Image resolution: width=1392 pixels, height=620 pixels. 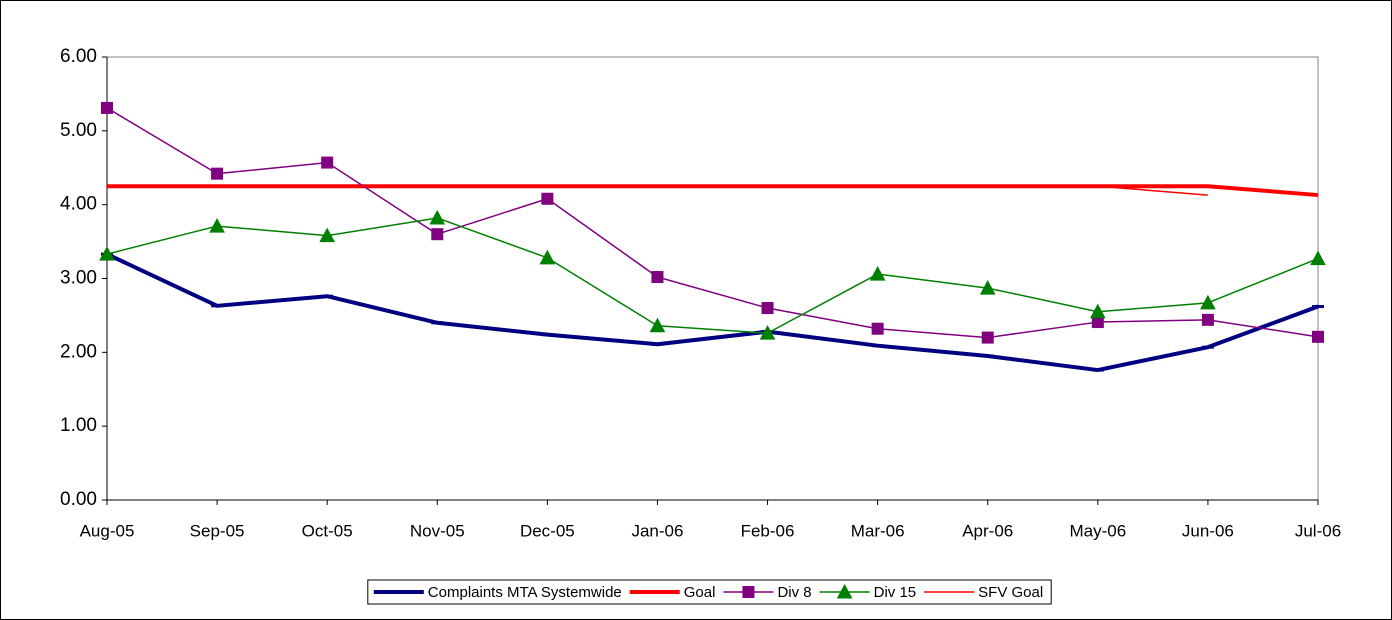 What do you see at coordinates (437, 530) in the screenshot?
I see `x-tick-label: Nov-05` at bounding box center [437, 530].